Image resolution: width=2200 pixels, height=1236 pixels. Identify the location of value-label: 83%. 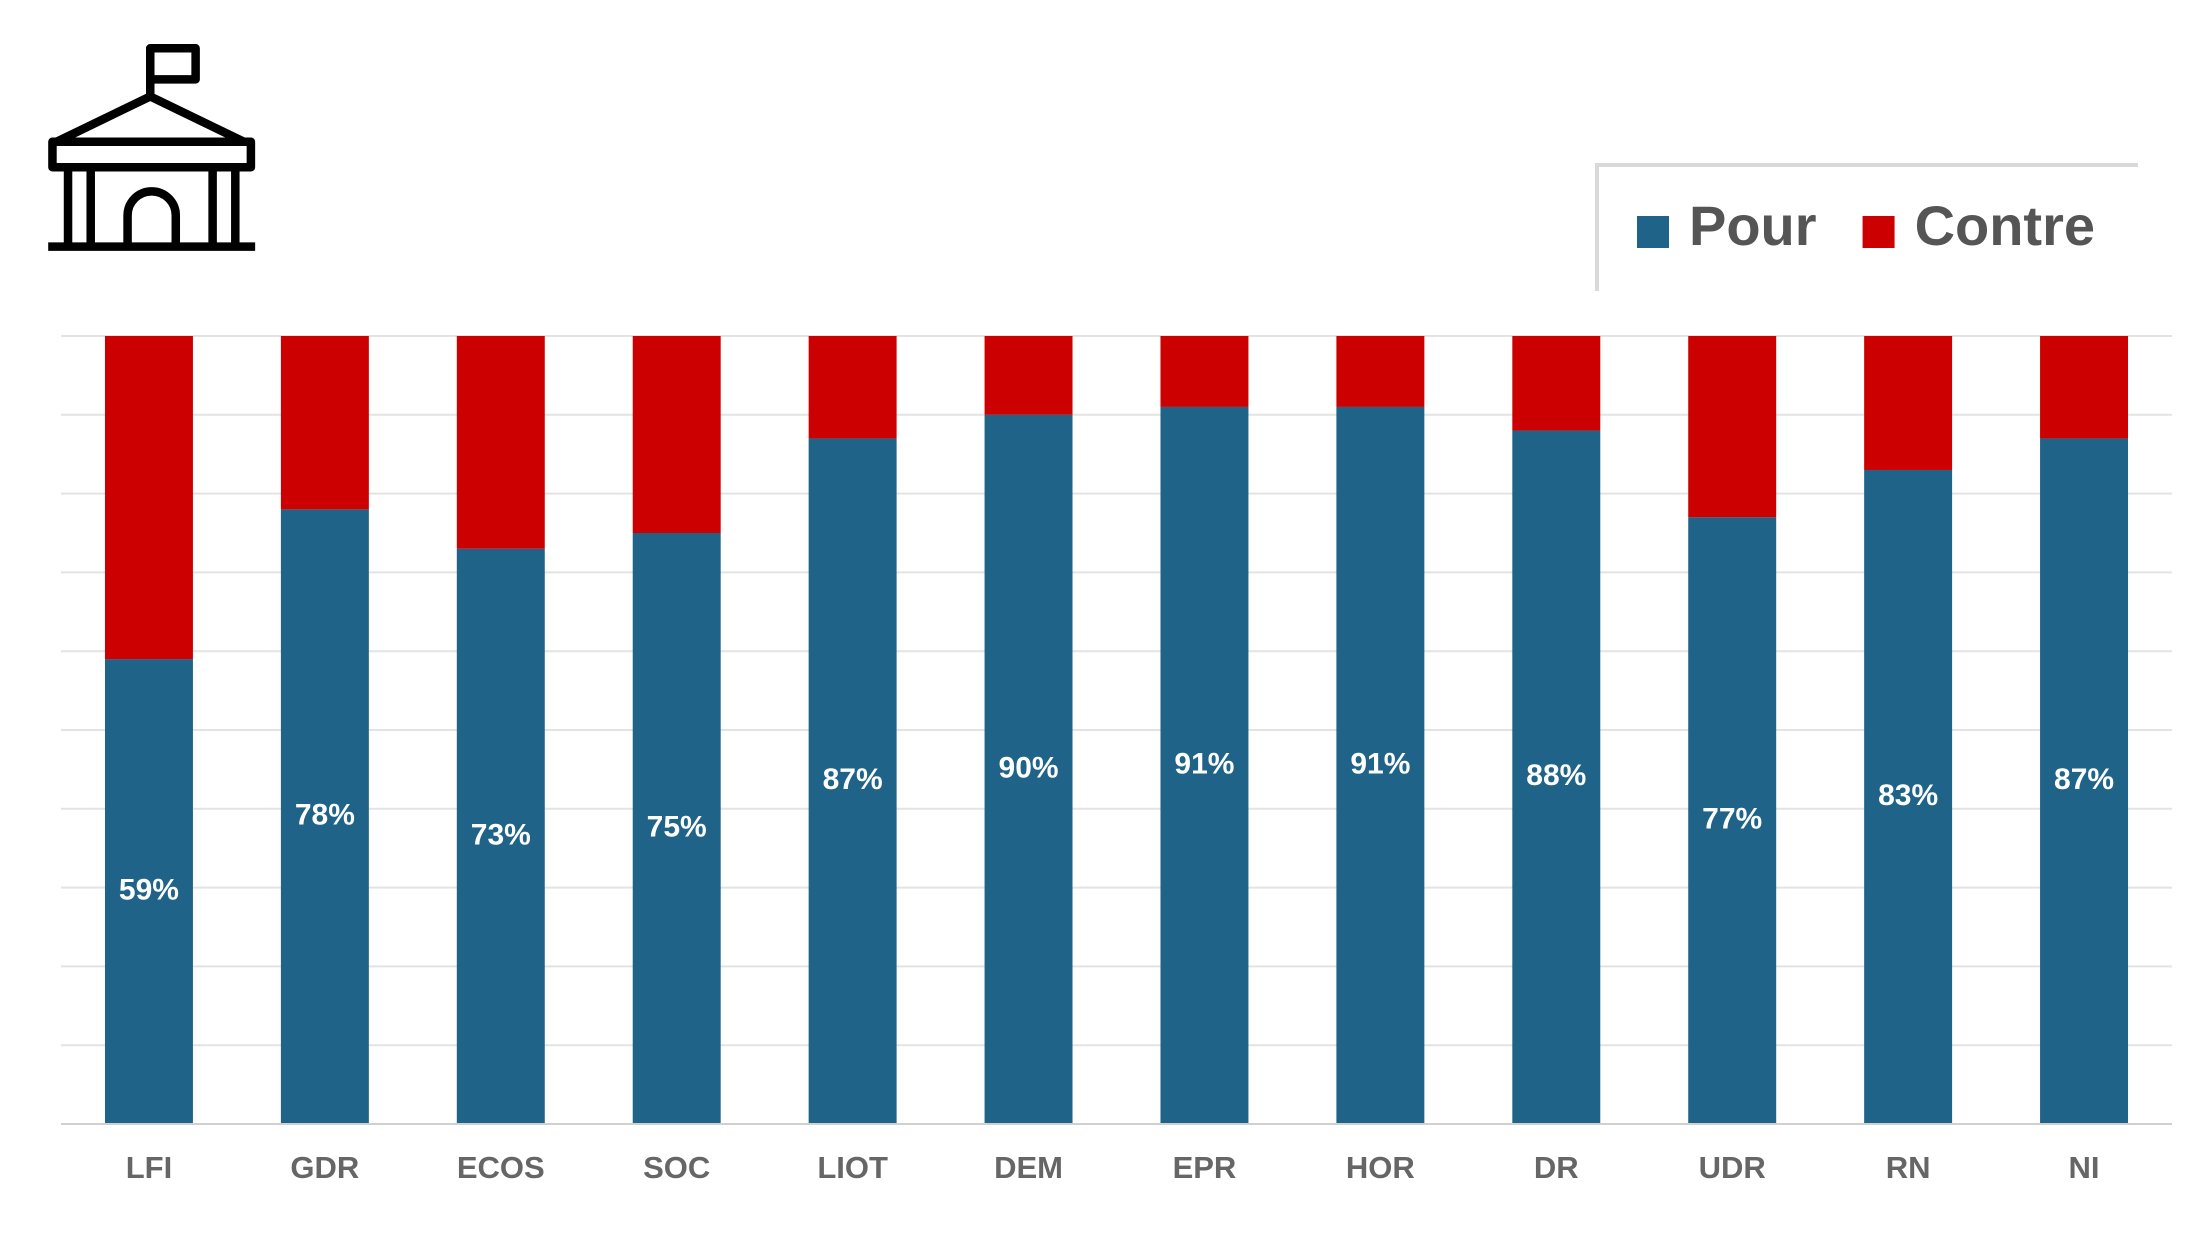
(1908, 795).